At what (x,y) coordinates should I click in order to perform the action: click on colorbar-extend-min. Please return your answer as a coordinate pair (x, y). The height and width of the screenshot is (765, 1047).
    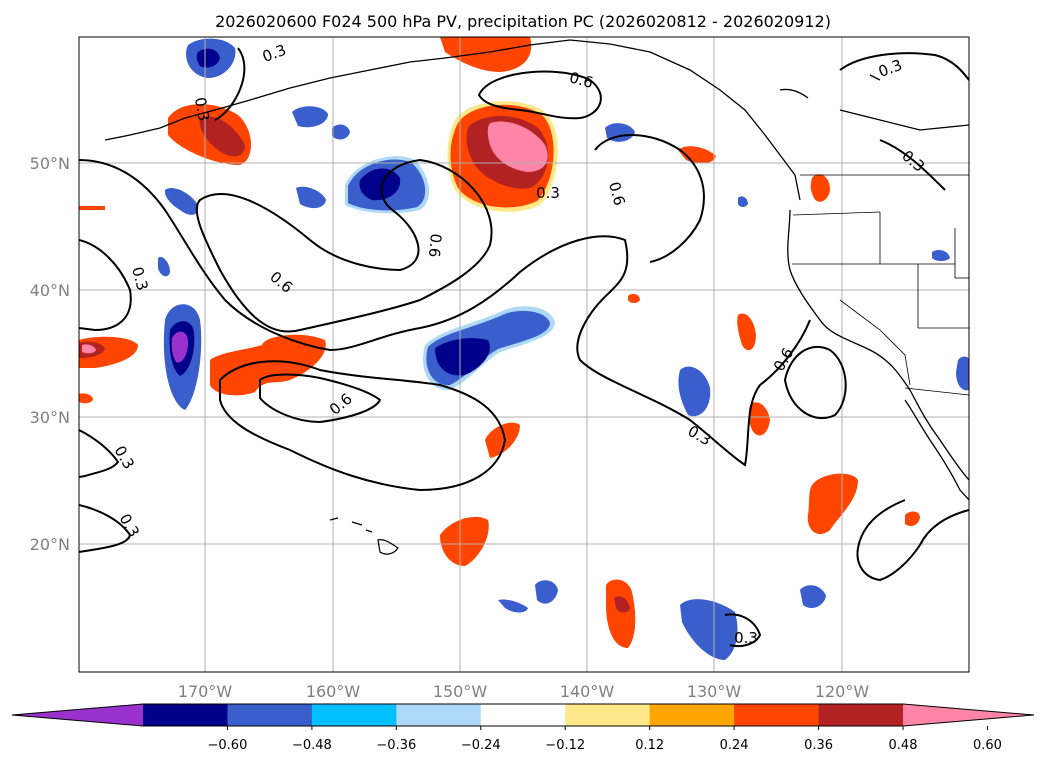
    Looking at the image, I should click on (77, 715).